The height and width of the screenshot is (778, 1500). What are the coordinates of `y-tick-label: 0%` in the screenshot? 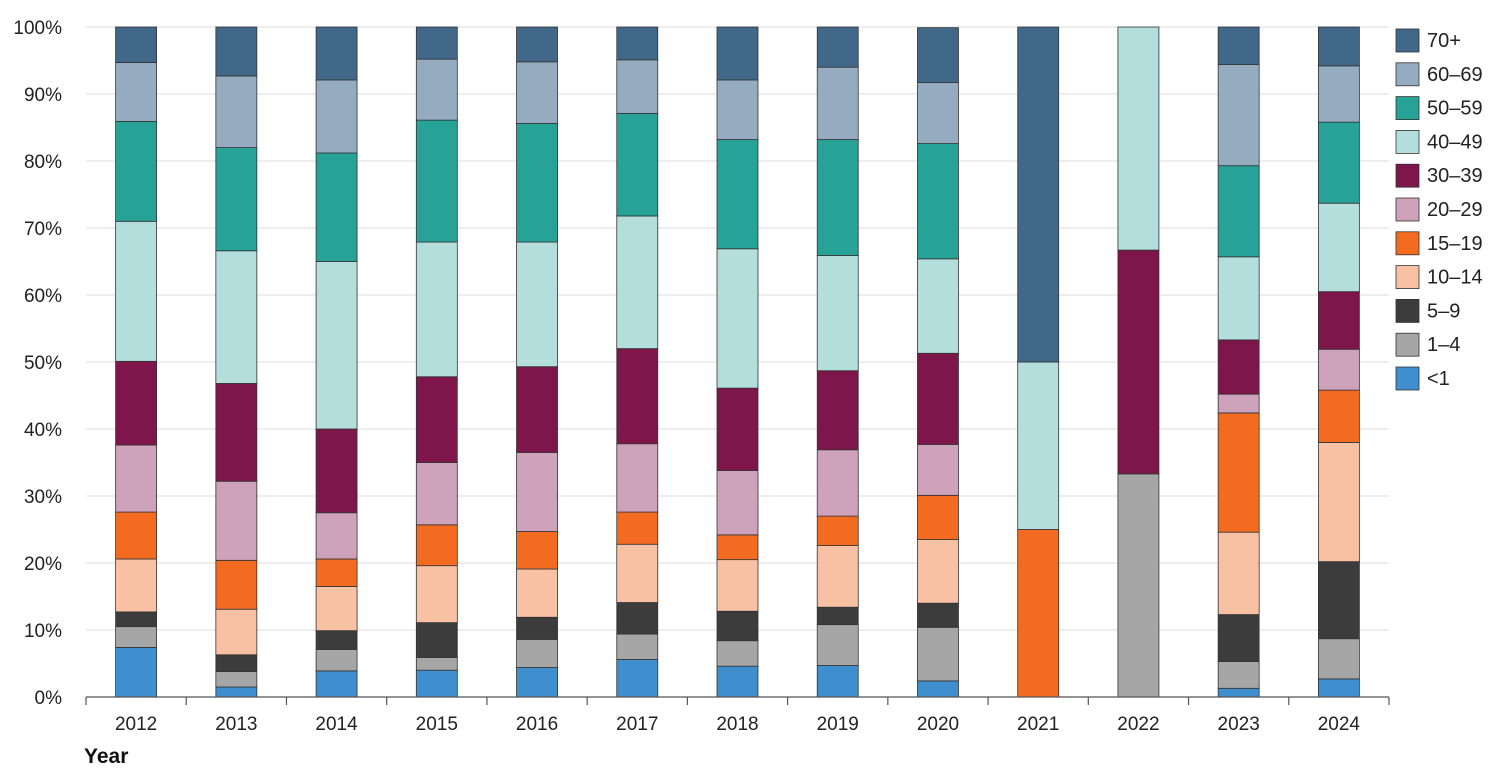 It's located at (49, 698).